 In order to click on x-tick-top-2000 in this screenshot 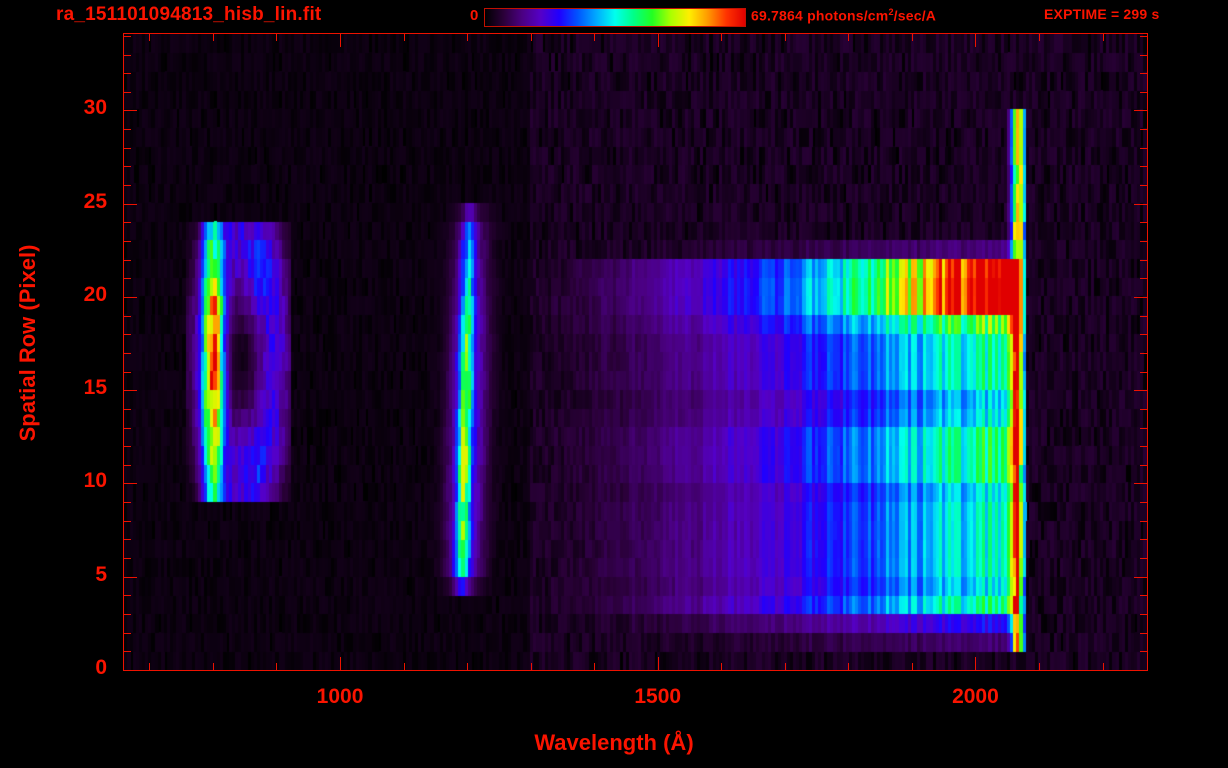, I will do `click(975, 40)`.